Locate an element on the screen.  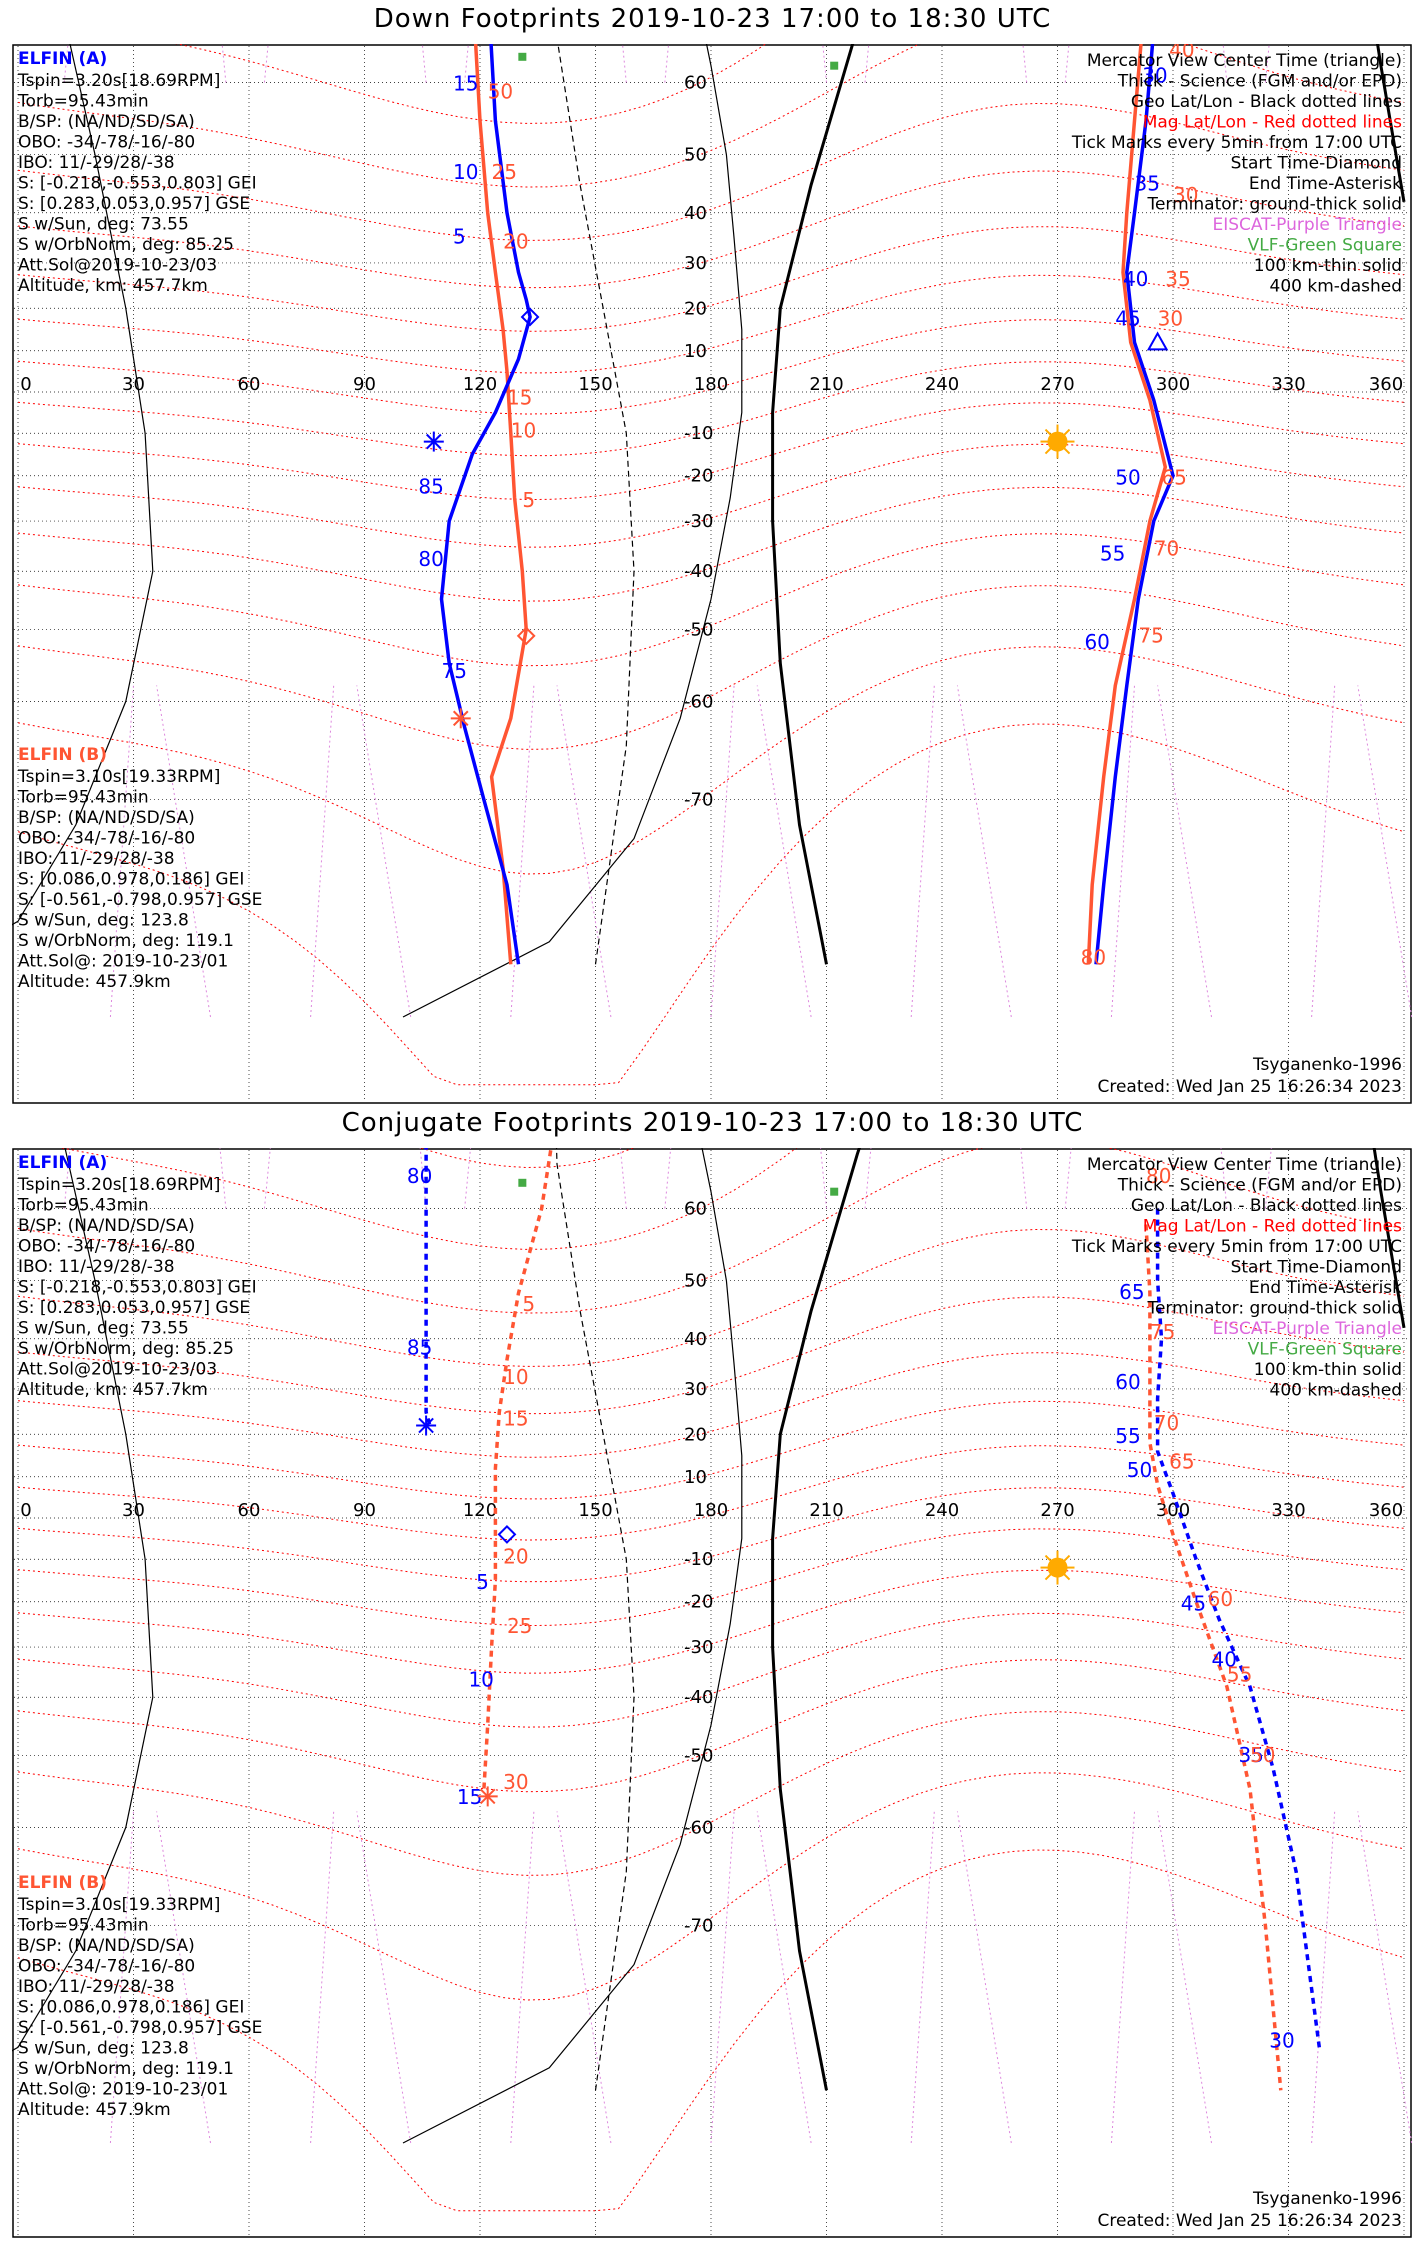
elfin-a-info-line: B/SP: (NA/ND/SD/SA) is located at coordinates (106, 1226).